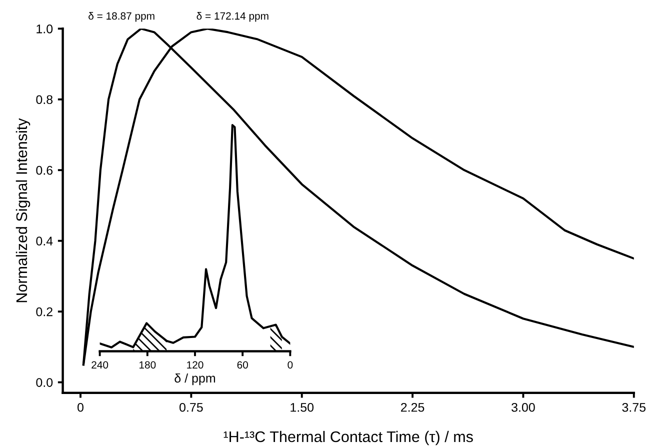 This screenshot has width=661, height=448. I want to click on x-tick-label: 2.25, so click(412, 407).